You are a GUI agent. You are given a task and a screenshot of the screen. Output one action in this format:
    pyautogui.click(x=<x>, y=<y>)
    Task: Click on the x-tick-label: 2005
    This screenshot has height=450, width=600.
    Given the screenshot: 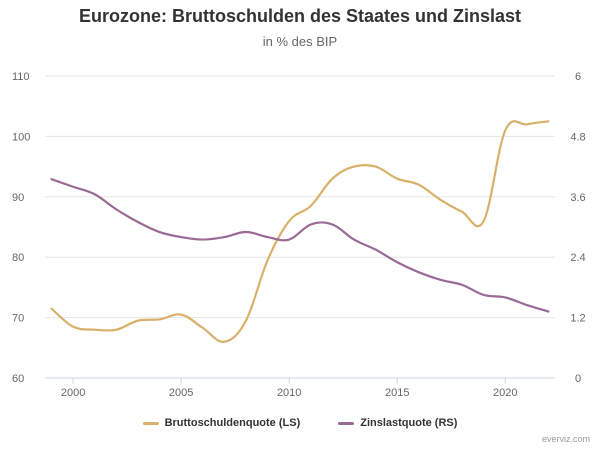 What is the action you would take?
    pyautogui.click(x=181, y=393)
    